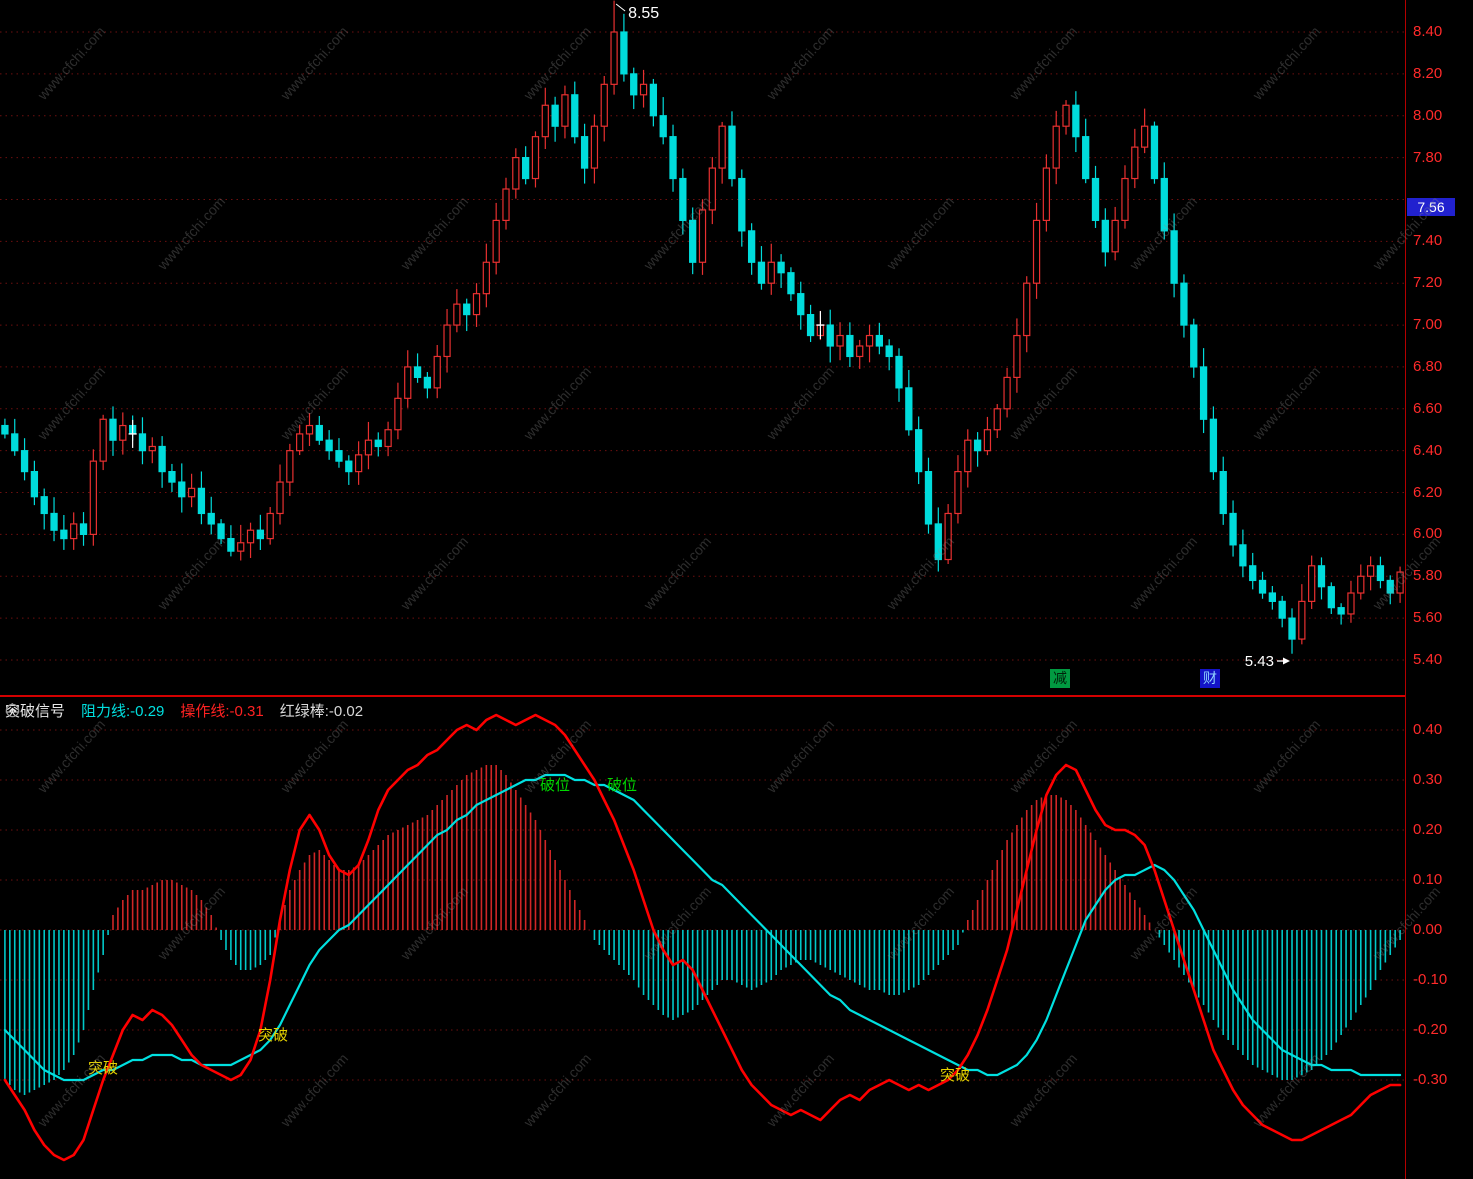  Describe the element at coordinates (1430, 1029) in the screenshot. I see `sub-axis-tick: -0.20` at that location.